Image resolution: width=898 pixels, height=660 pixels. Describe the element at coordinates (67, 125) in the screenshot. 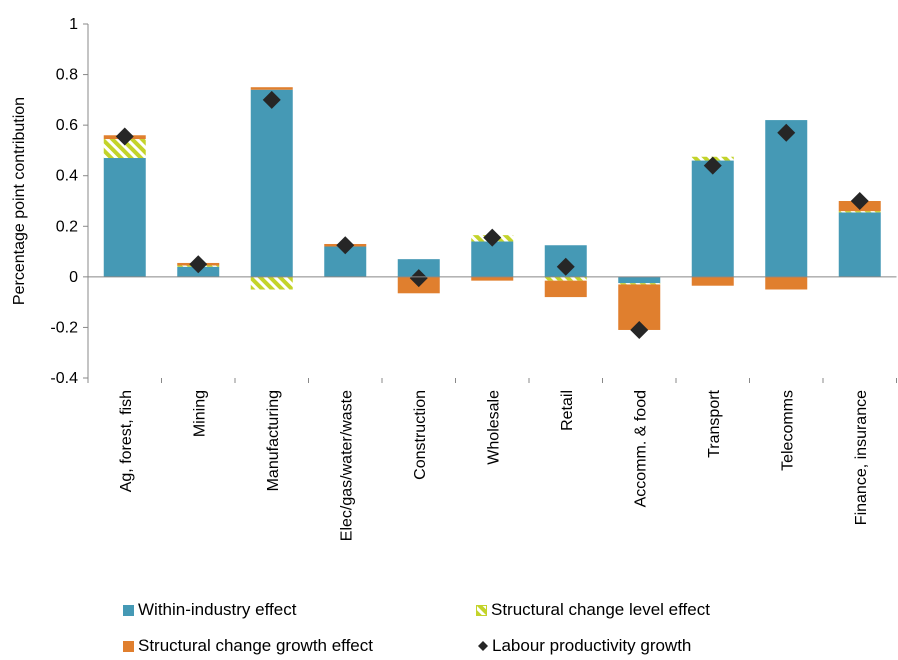

I see `y-tick-label: 0.6` at that location.